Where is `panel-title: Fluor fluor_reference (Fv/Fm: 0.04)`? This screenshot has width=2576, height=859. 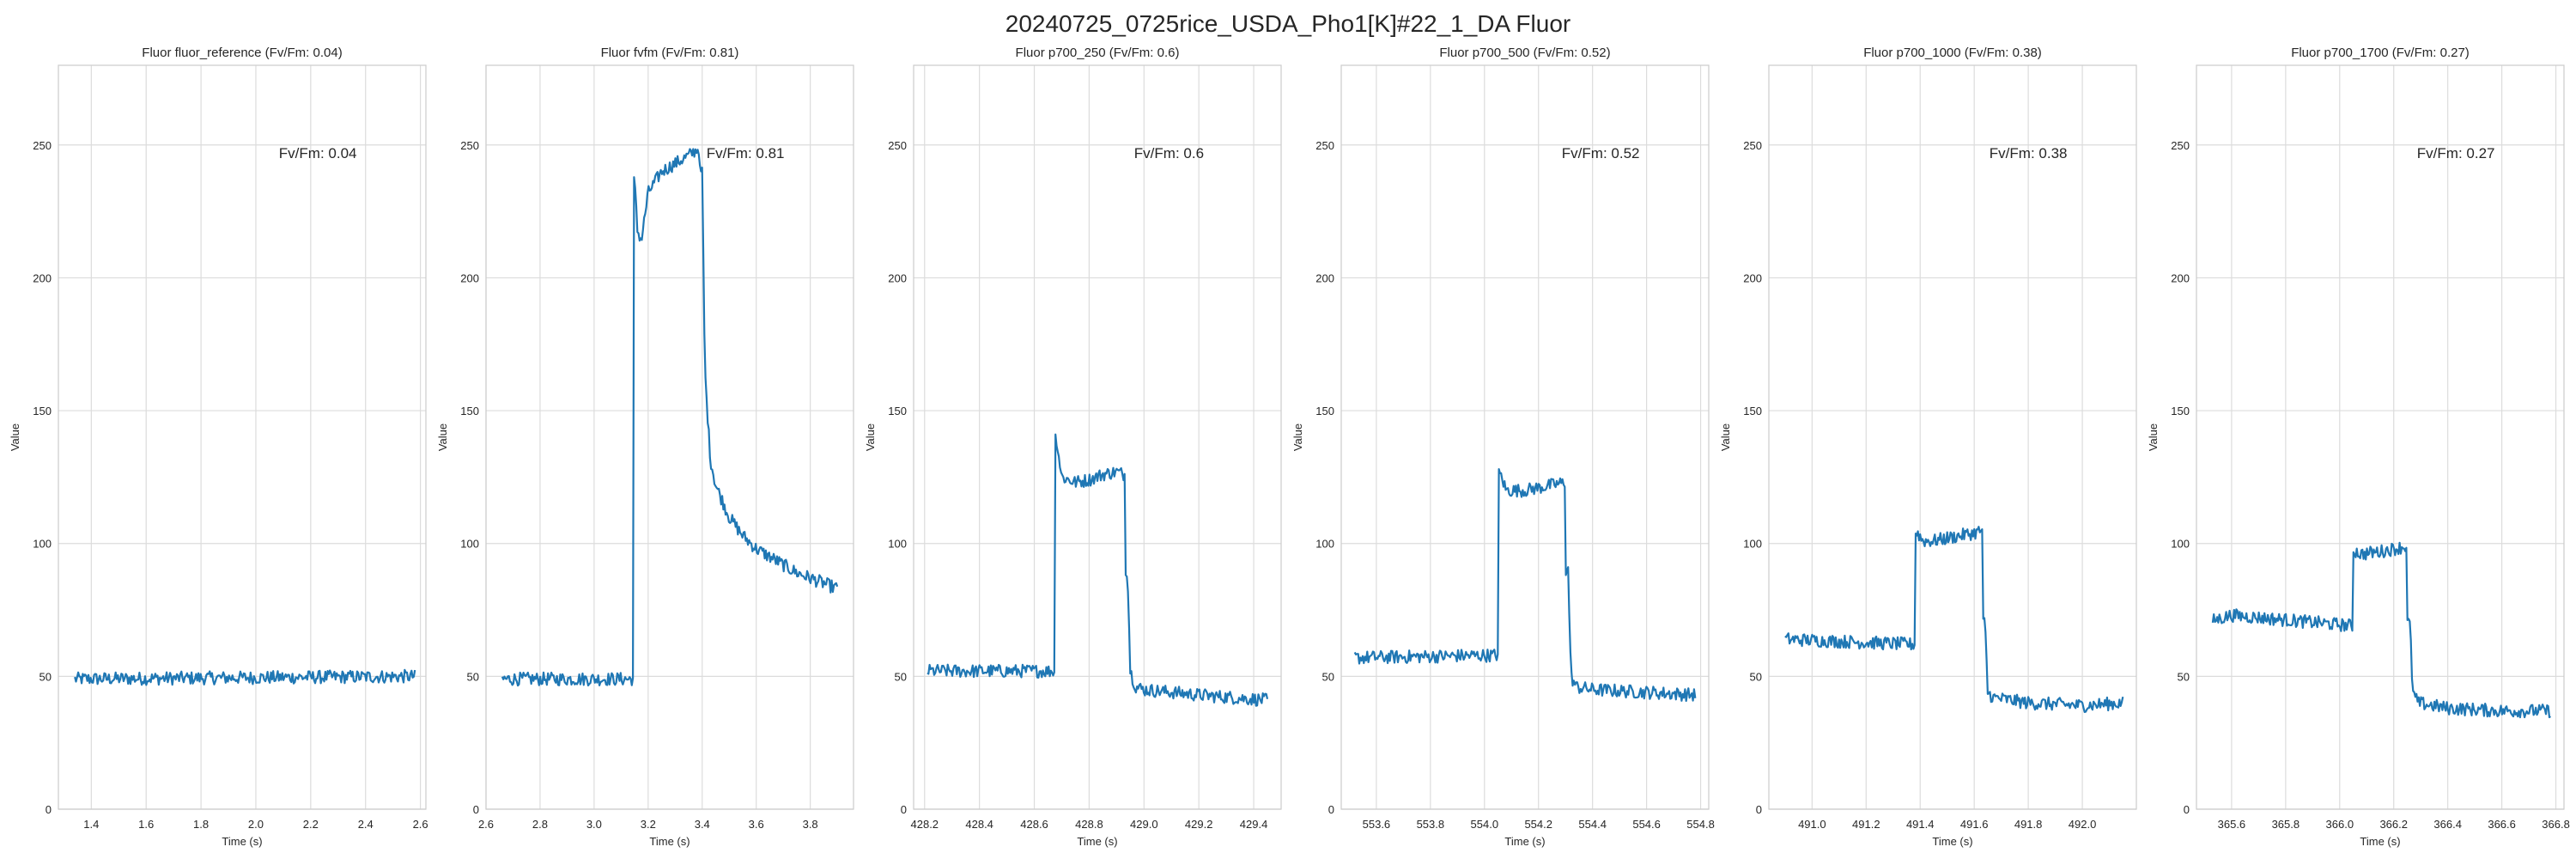 panel-title: Fluor fluor_reference (Fv/Fm: 0.04) is located at coordinates (242, 53).